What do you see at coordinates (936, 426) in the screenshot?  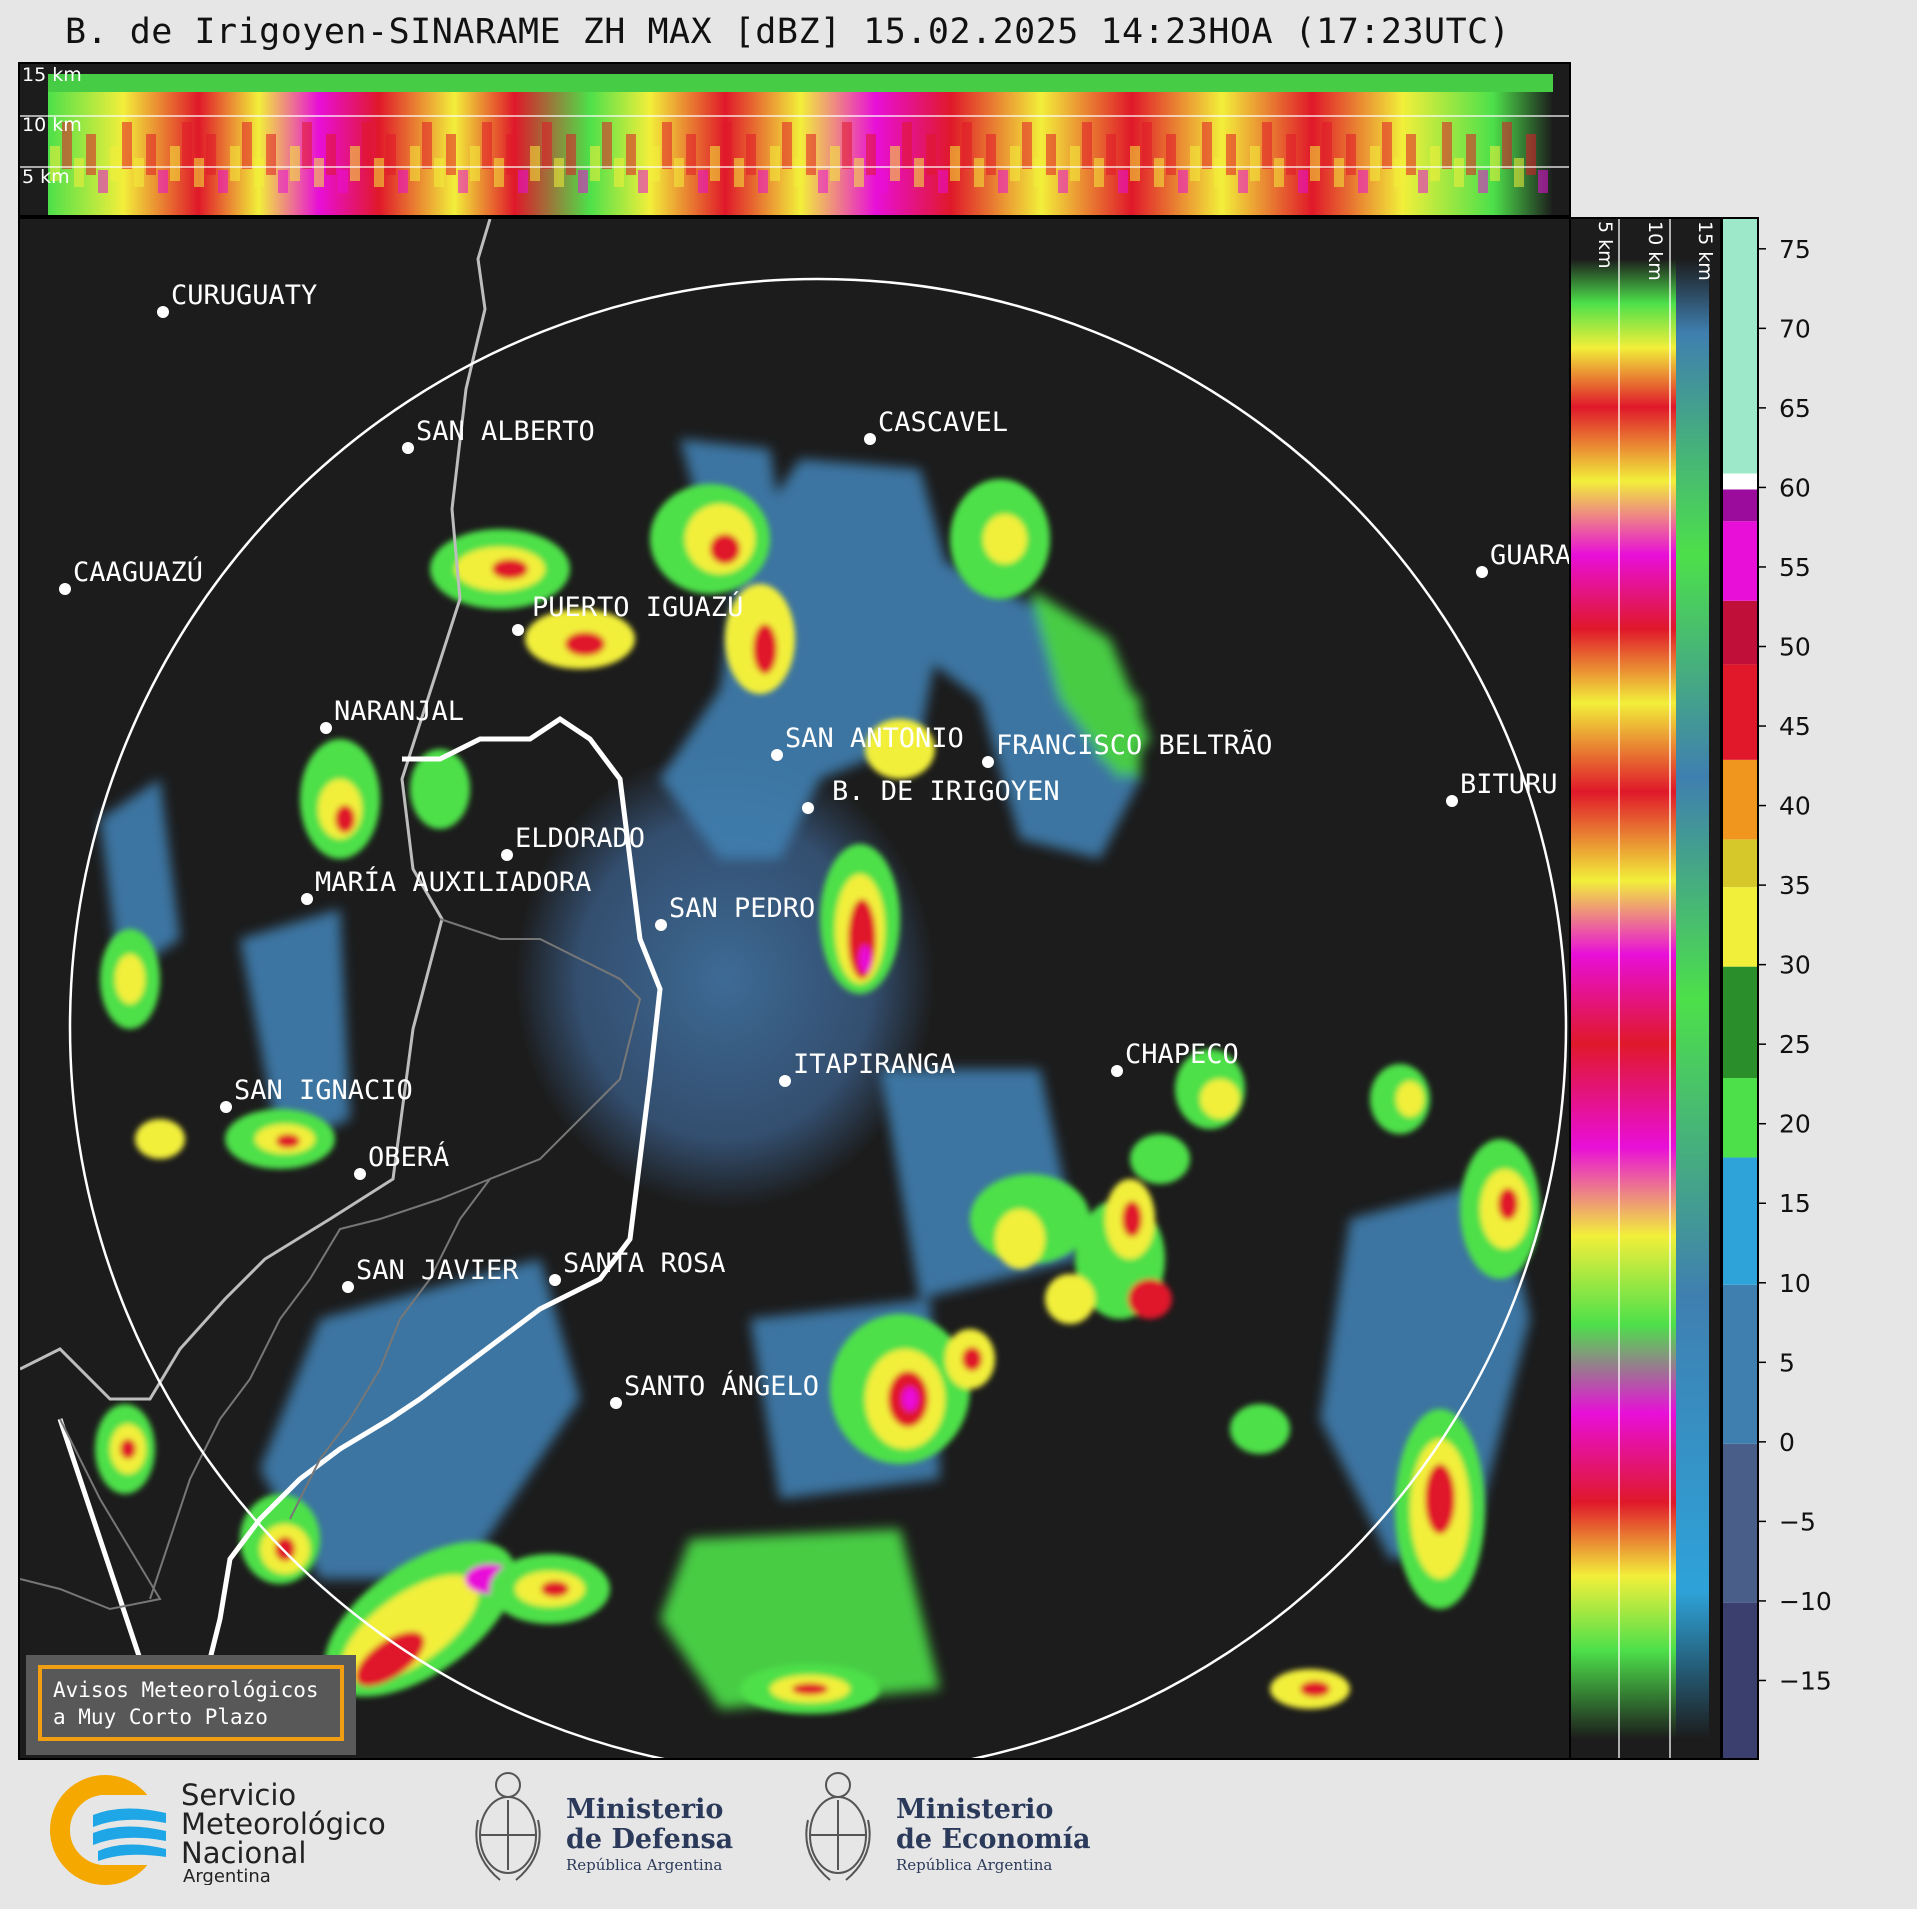 I see `city-cascavel: CASCAVEL` at bounding box center [936, 426].